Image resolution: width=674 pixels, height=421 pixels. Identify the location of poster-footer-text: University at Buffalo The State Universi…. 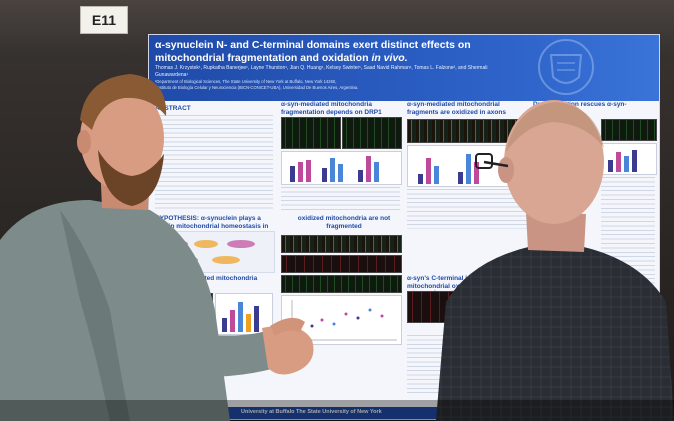
(311, 412).